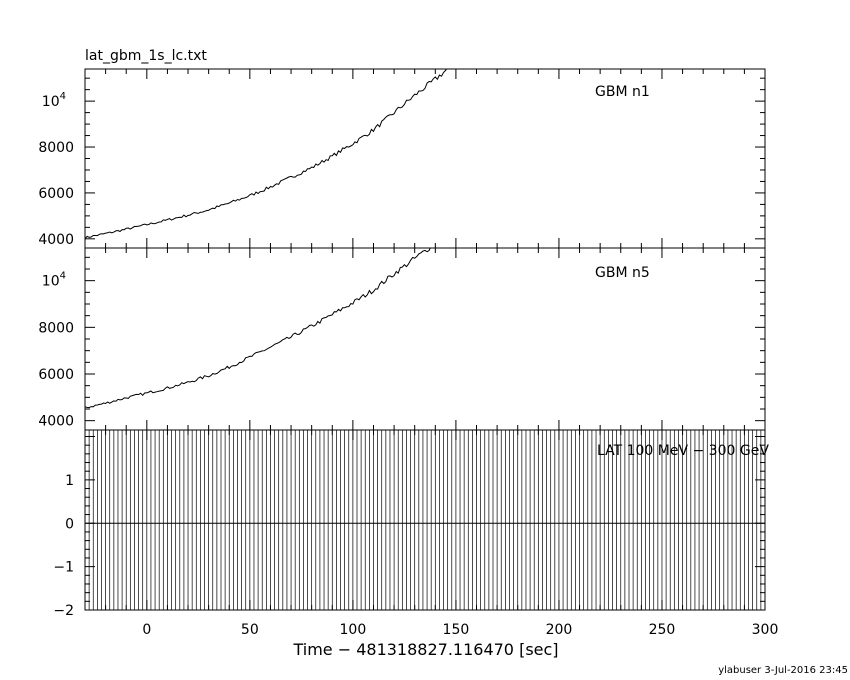  Describe the element at coordinates (559, 630) in the screenshot. I see `x-tick-label: 200` at that location.